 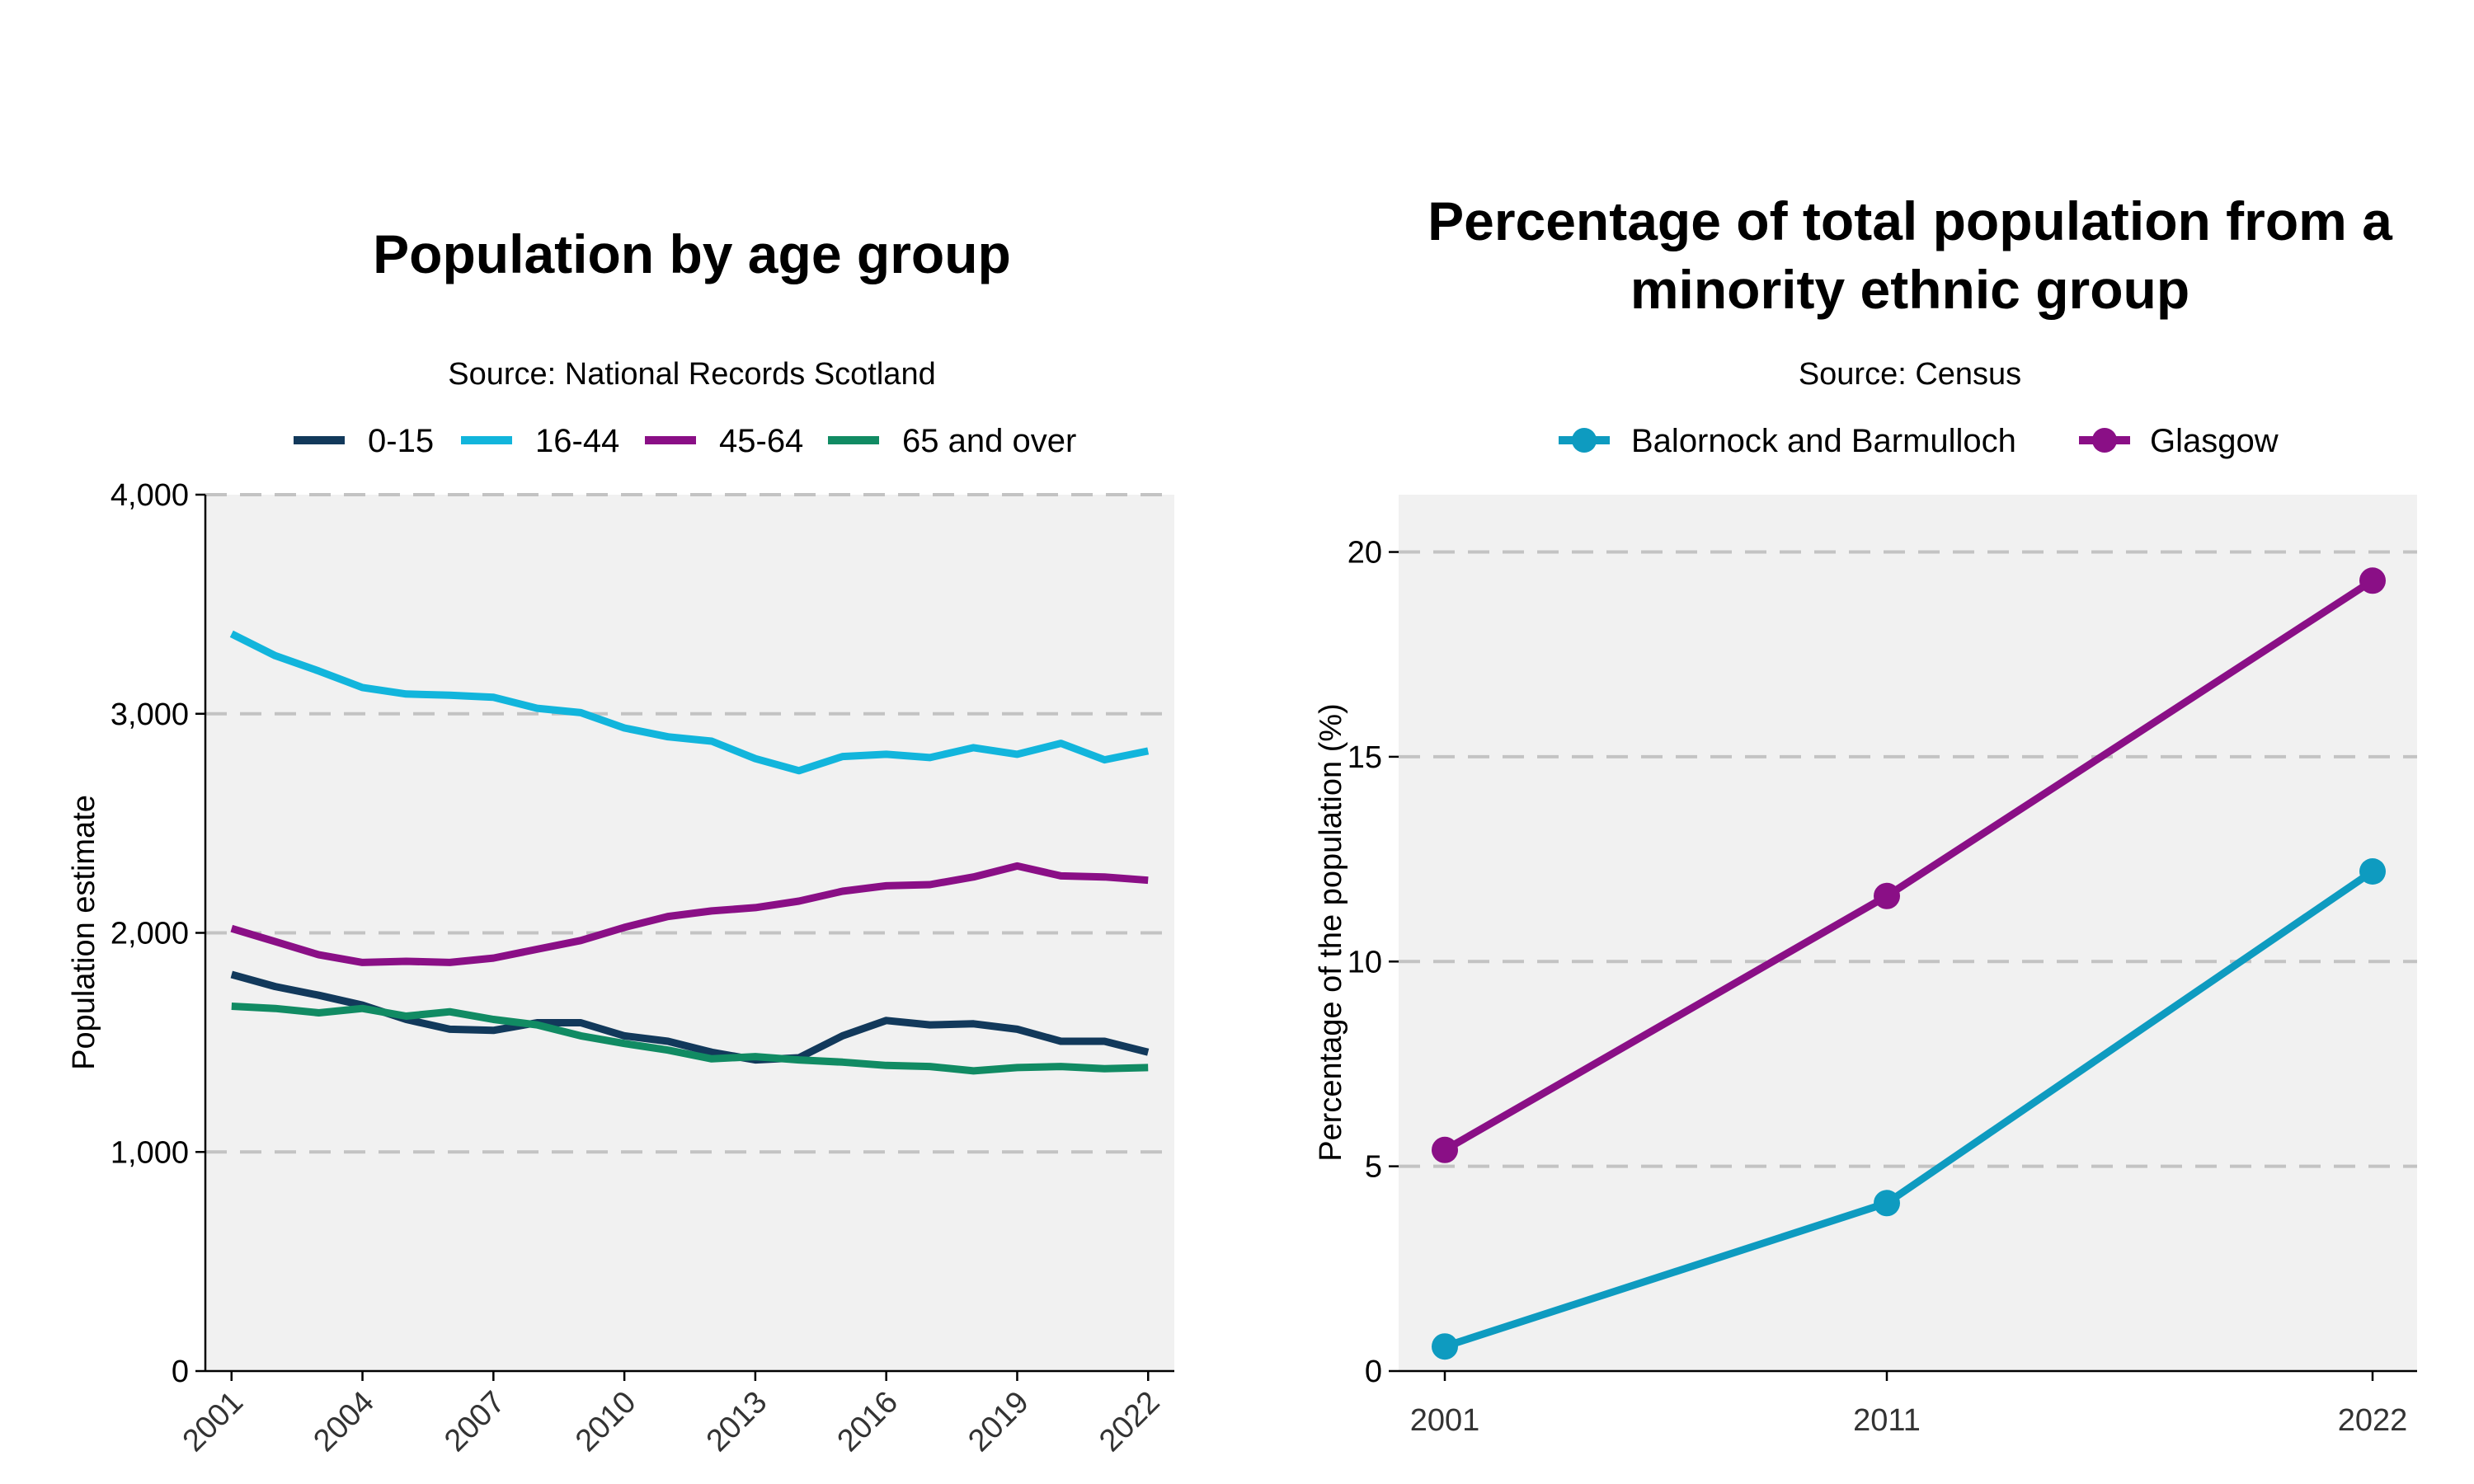 I want to click on data-point-balornock-and-barmulloch-2001, so click(x=1445, y=1346).